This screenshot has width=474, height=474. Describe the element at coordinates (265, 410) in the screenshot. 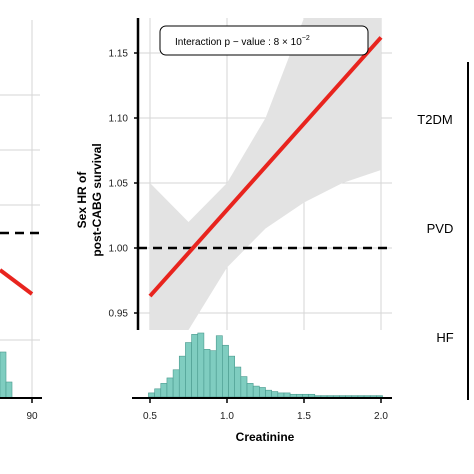

I see `x-axis-ticks: 0.5 1.0 1.5 2.0` at that location.